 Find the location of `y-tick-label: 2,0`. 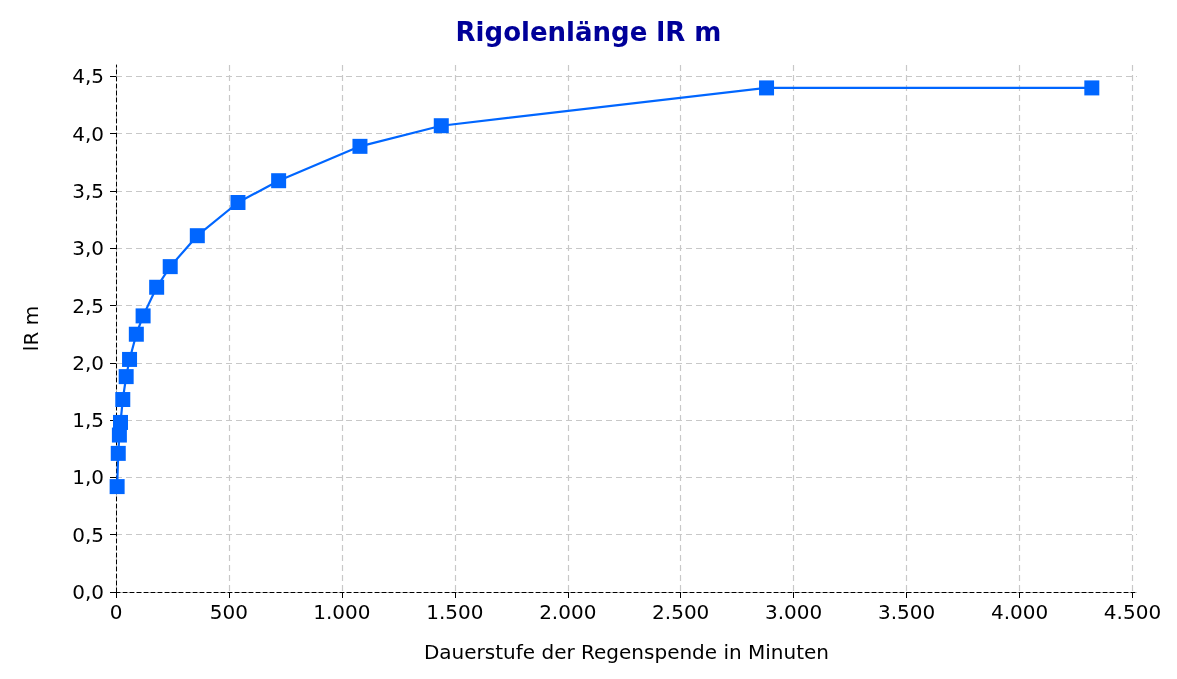

y-tick-label: 2,0 is located at coordinates (88, 362).